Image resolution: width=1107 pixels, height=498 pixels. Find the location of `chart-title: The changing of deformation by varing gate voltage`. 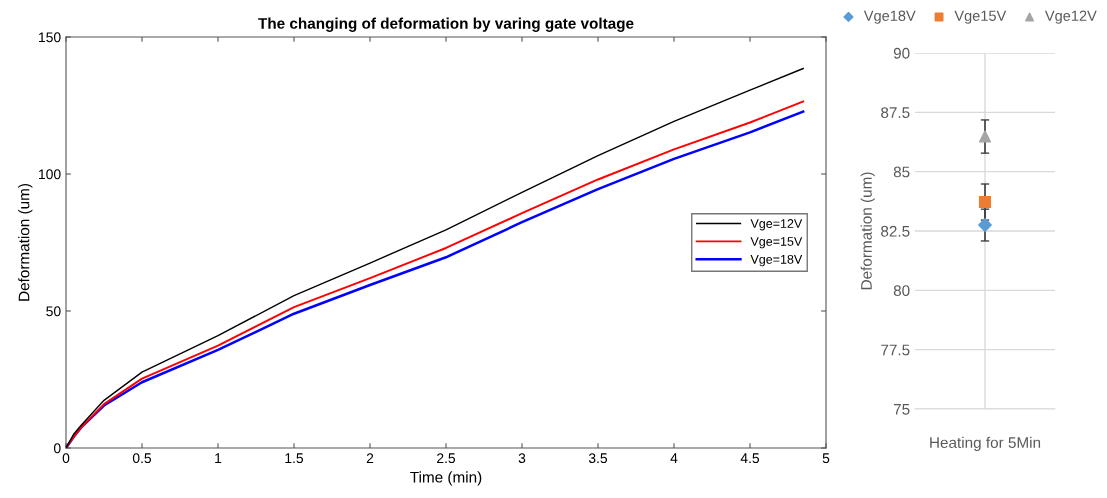

chart-title: The changing of deformation by varing gate voltage is located at coordinates (446, 24).